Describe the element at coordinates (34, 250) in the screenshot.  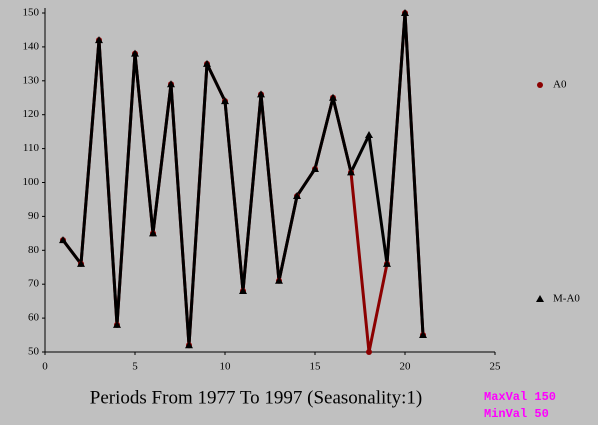
I see `y-tick-label: 80` at that location.